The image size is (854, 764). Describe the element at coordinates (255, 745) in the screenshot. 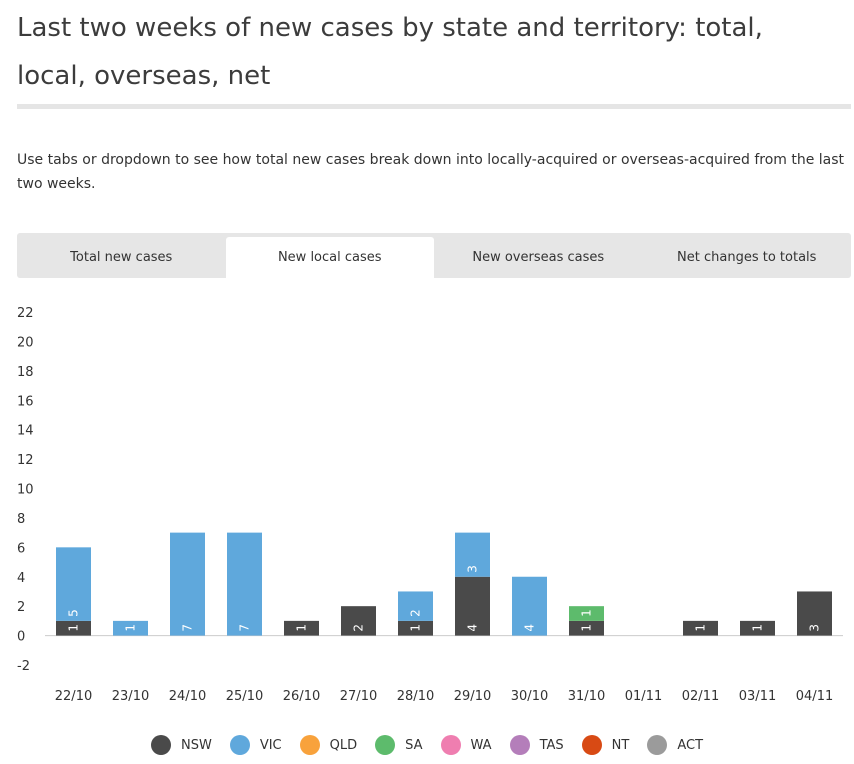

I see `legend-item-vic: VIC` at that location.